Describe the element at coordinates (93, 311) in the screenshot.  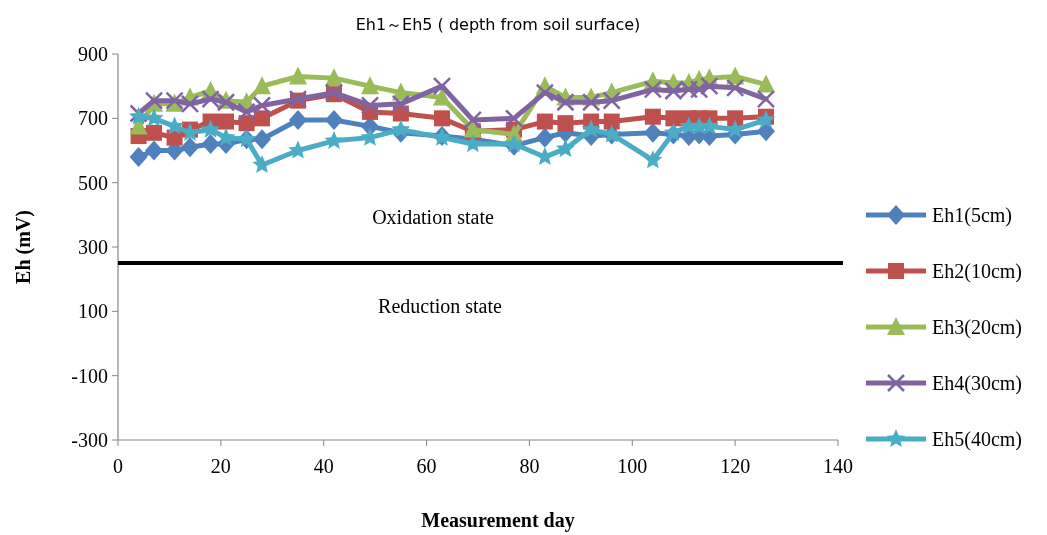
I see `y-tick-label: 100` at that location.